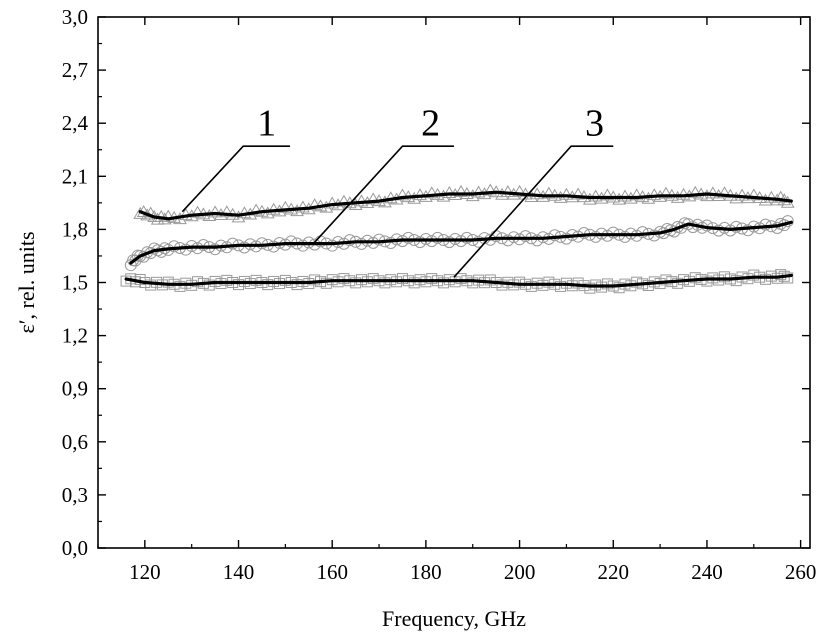 The image size is (830, 639). I want to click on y-tick-label: 0,6, so click(75, 442).